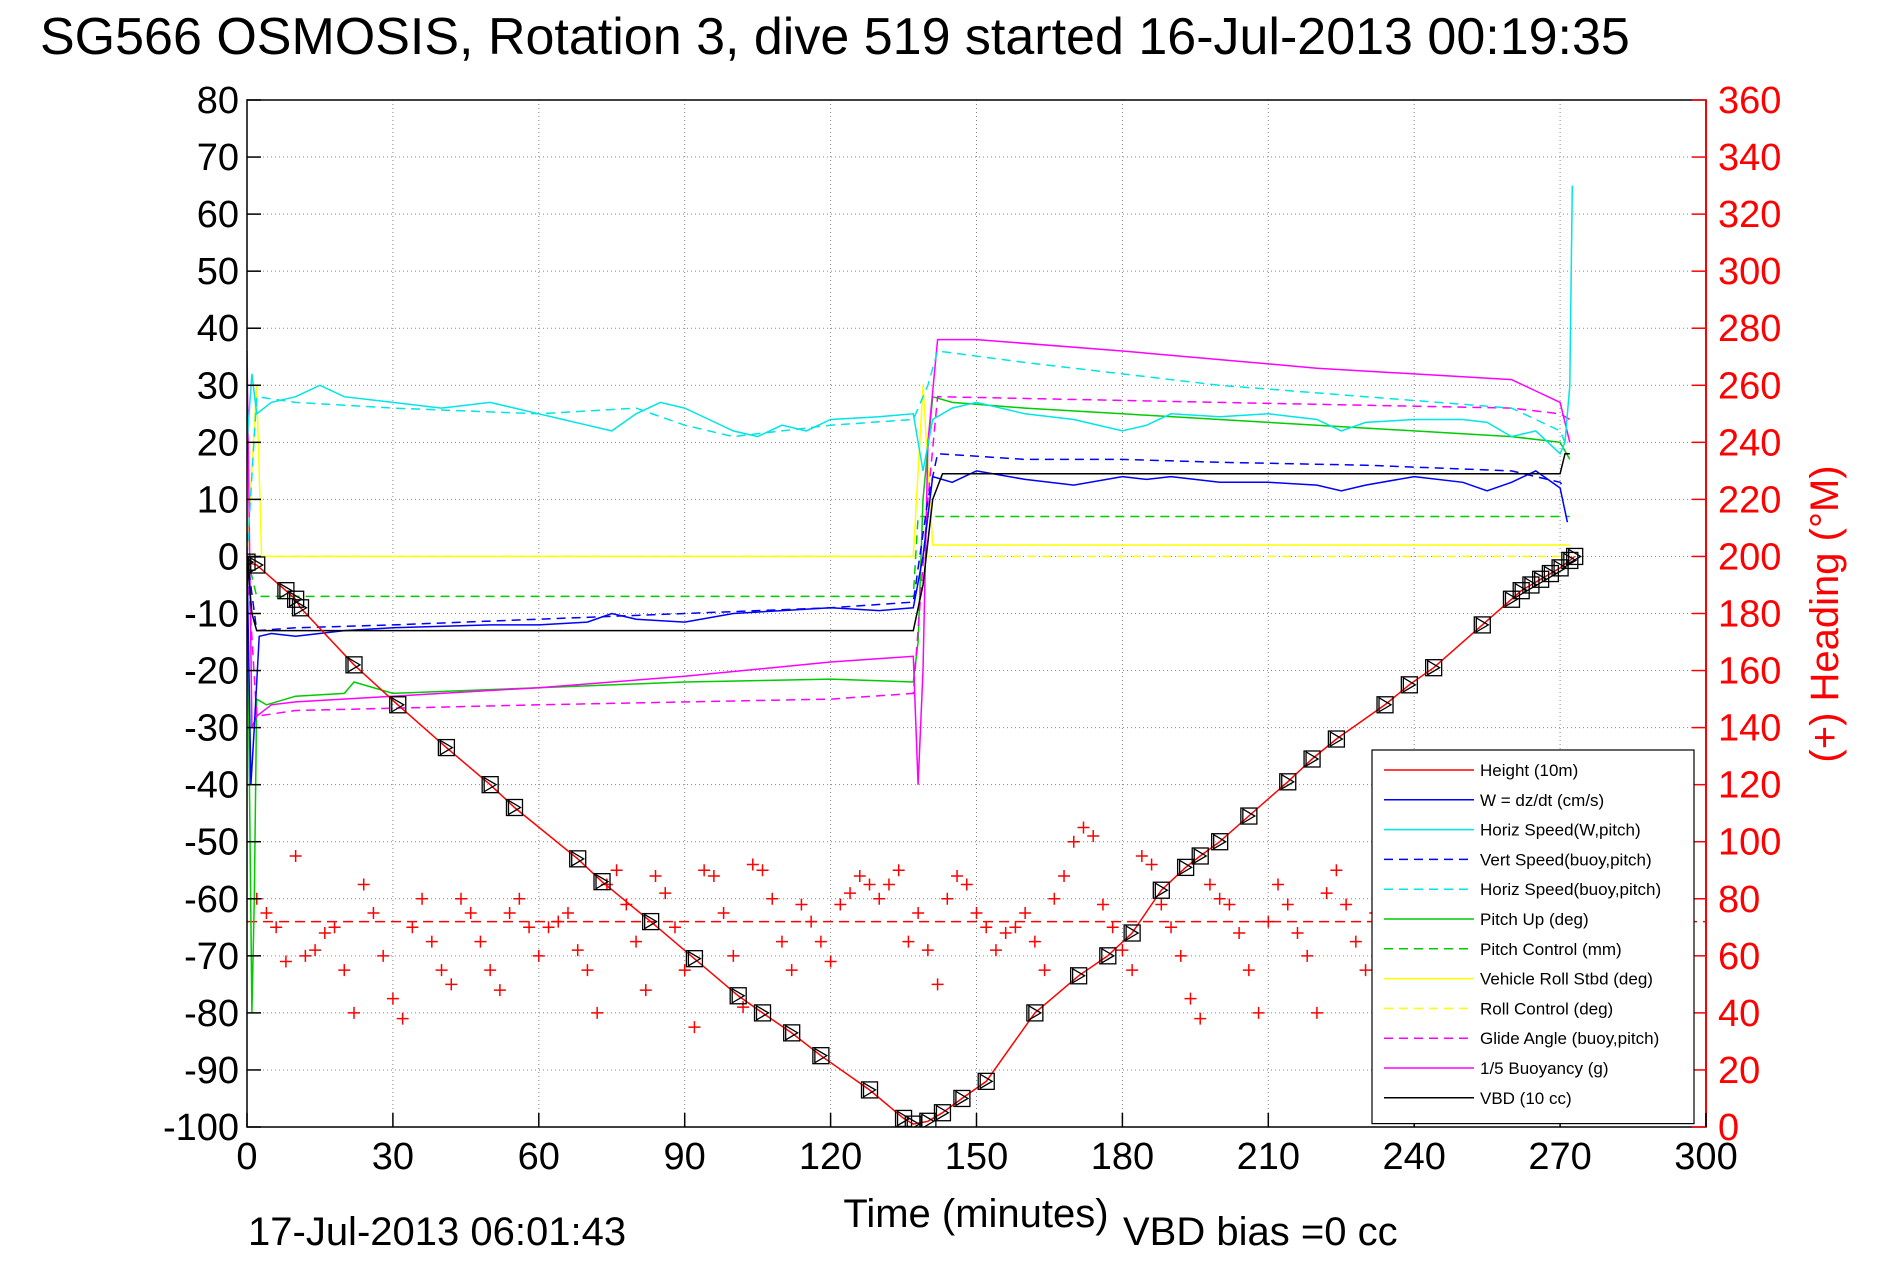  Describe the element at coordinates (685, 1157) in the screenshot. I see `x-tick-label: 90` at that location.